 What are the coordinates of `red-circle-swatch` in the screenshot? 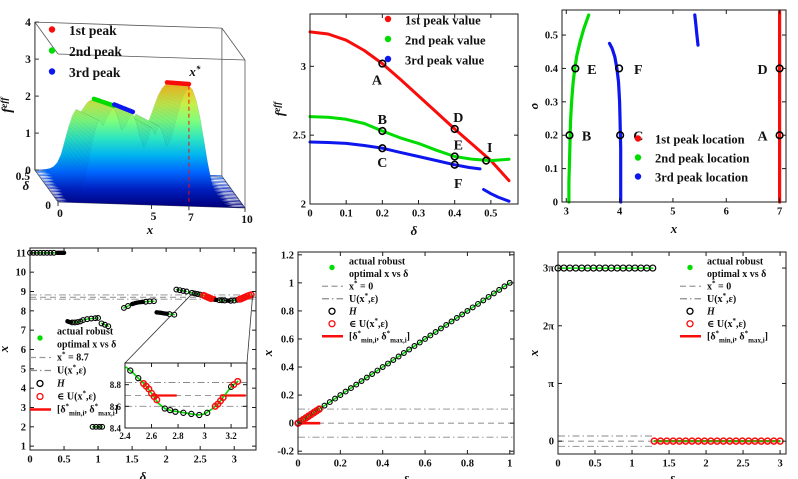 It's located at (332, 324).